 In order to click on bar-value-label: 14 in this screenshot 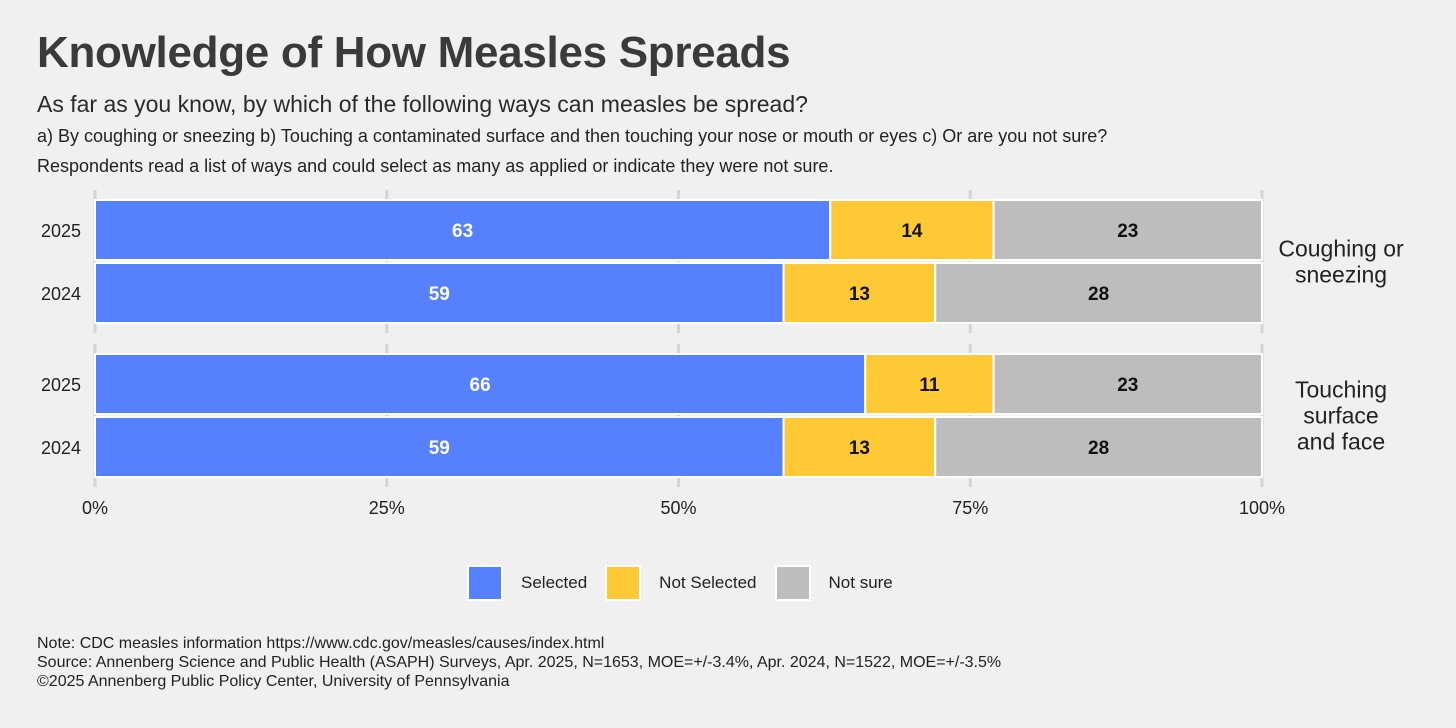, I will do `click(912, 231)`.